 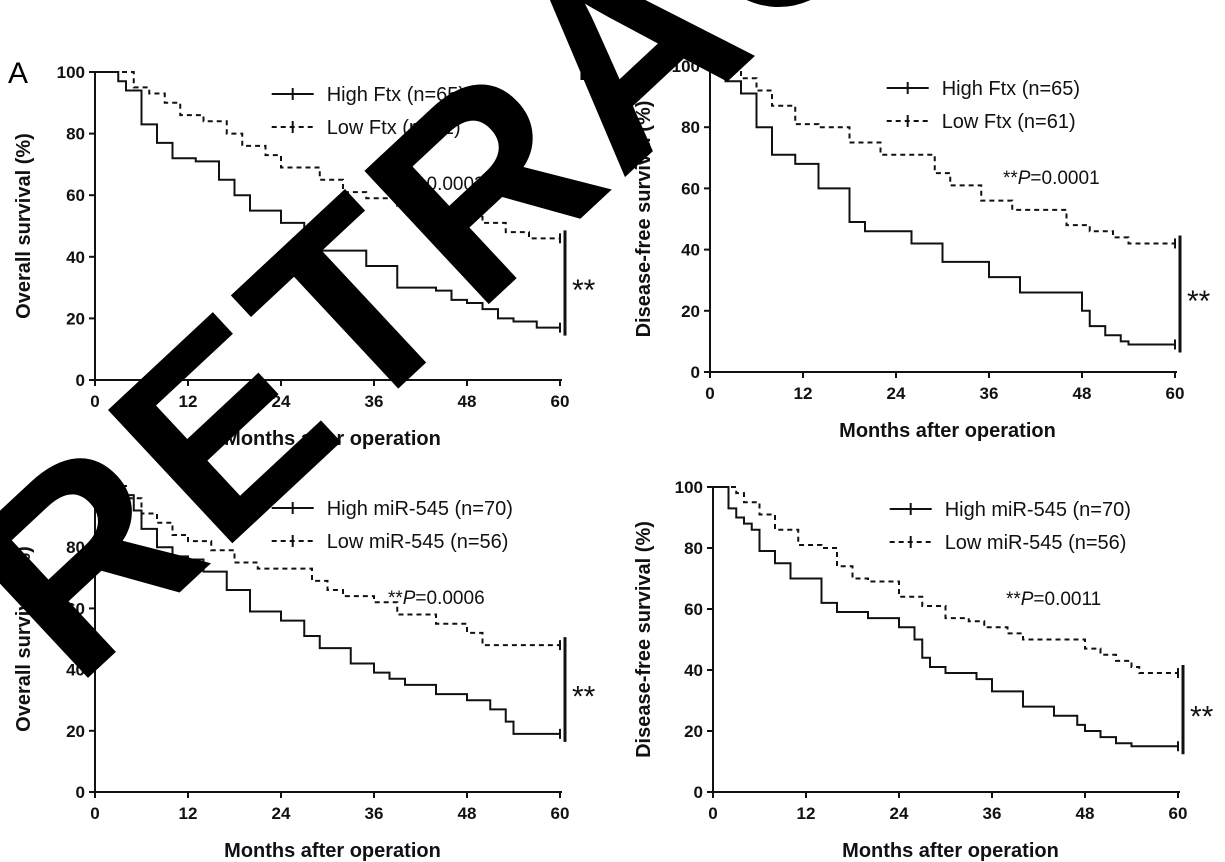 I want to click on panel-letter: B, so click(x=588, y=70).